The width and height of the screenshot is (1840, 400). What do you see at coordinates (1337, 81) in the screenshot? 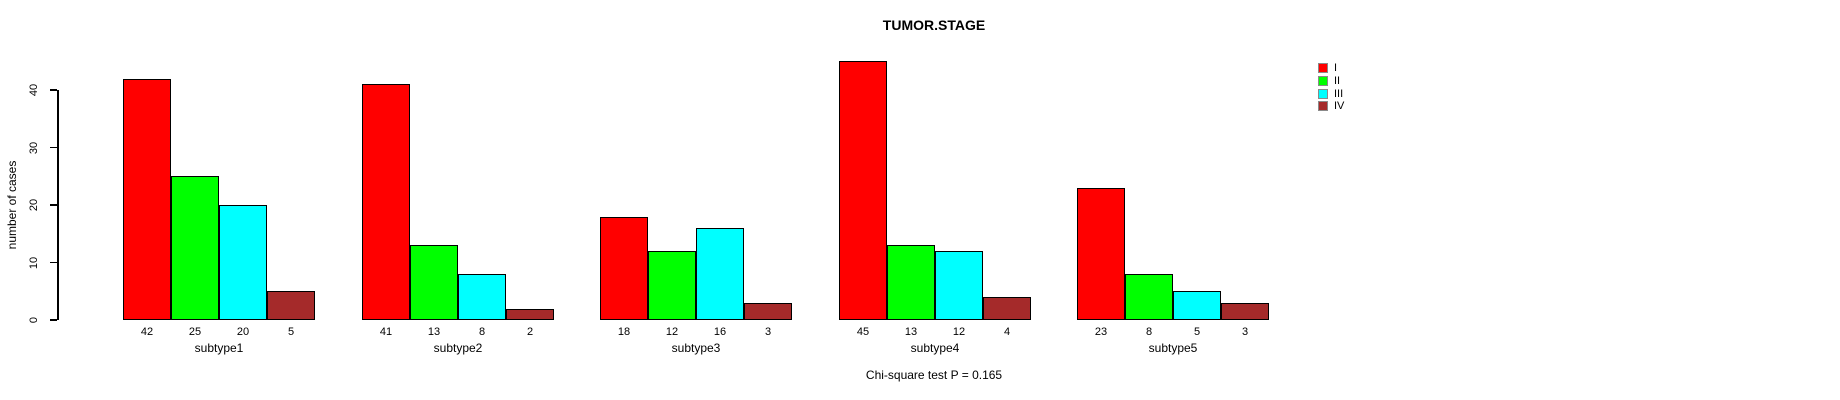
I see `legend-label: II` at bounding box center [1337, 81].